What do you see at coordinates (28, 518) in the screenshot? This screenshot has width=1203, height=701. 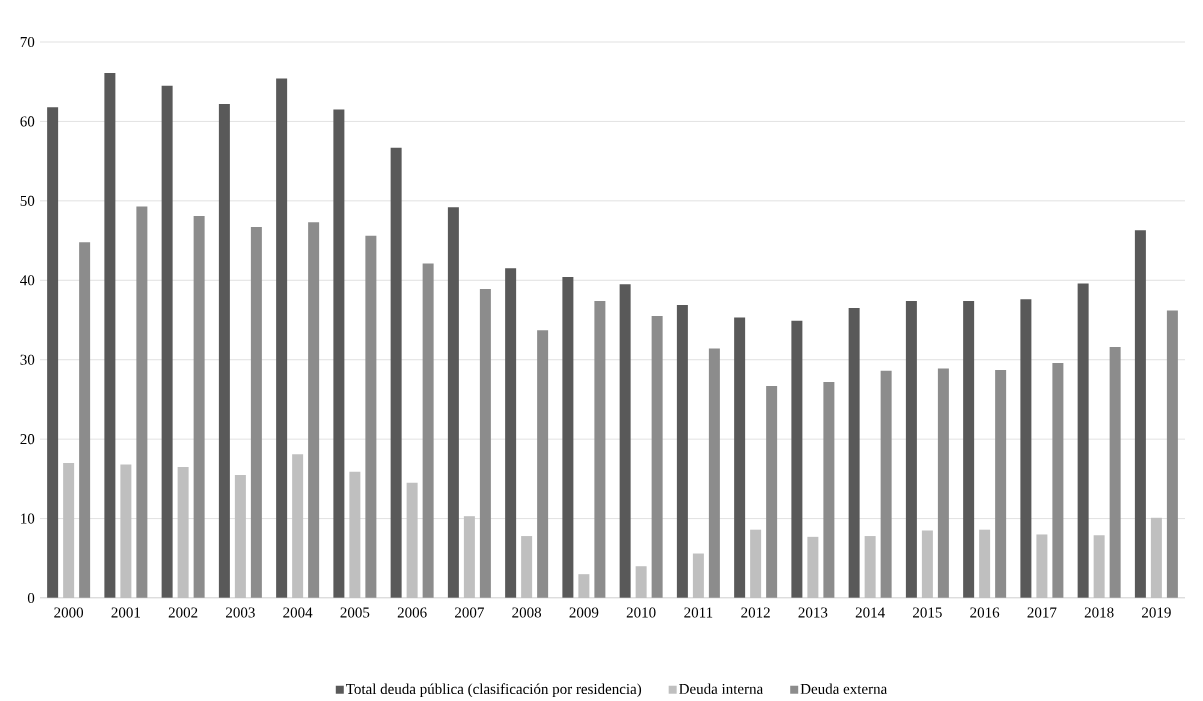 I see `y-tick-label: 10` at bounding box center [28, 518].